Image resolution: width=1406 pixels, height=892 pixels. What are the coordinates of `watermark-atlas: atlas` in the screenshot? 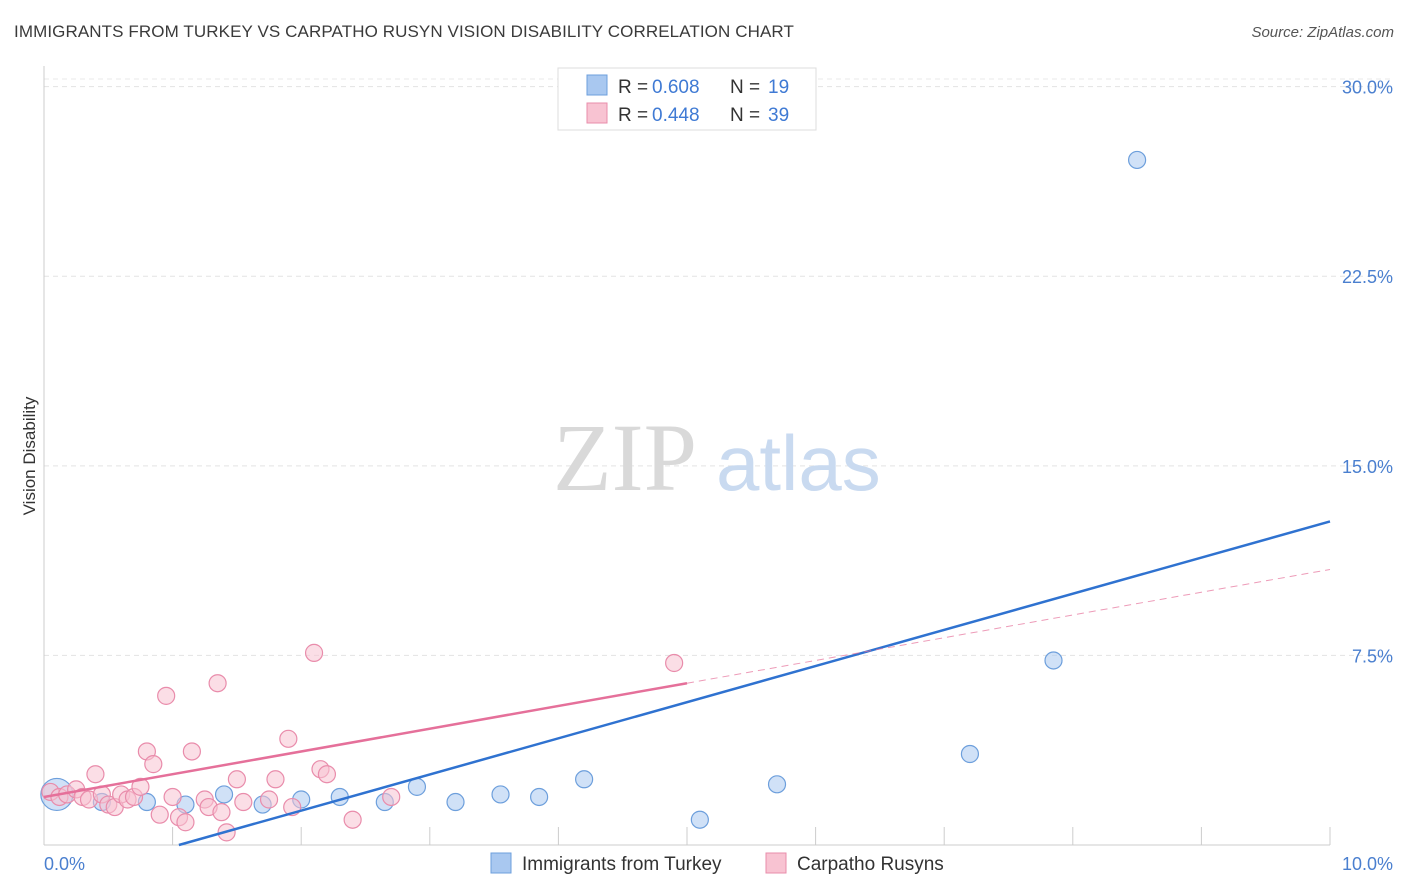 It's located at (798, 463).